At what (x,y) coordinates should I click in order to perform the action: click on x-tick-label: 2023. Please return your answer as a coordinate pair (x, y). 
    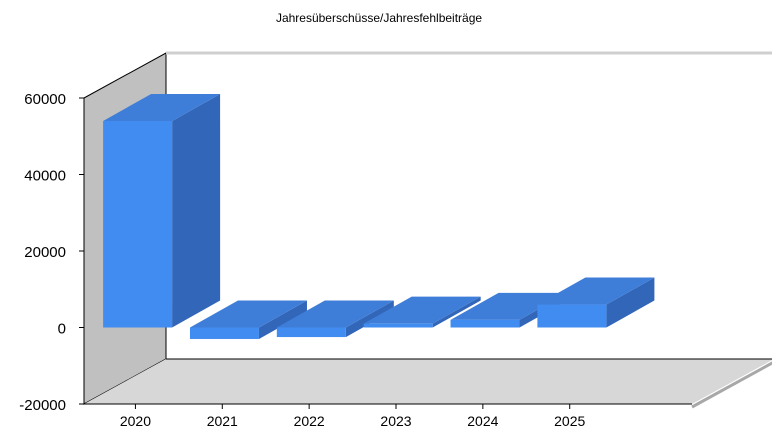
    Looking at the image, I should click on (395, 421).